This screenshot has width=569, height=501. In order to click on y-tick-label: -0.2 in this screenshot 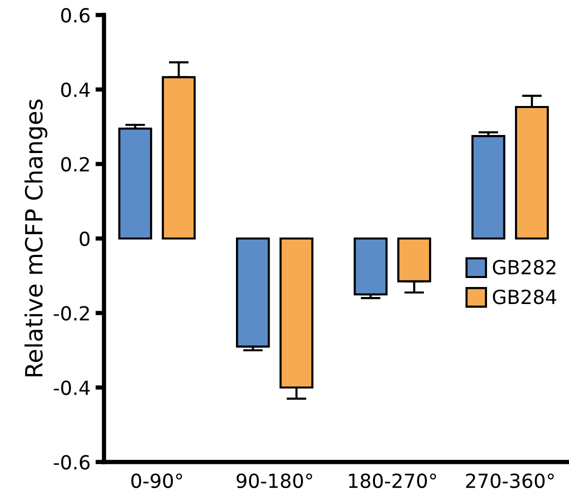, I will do `click(71, 313)`.